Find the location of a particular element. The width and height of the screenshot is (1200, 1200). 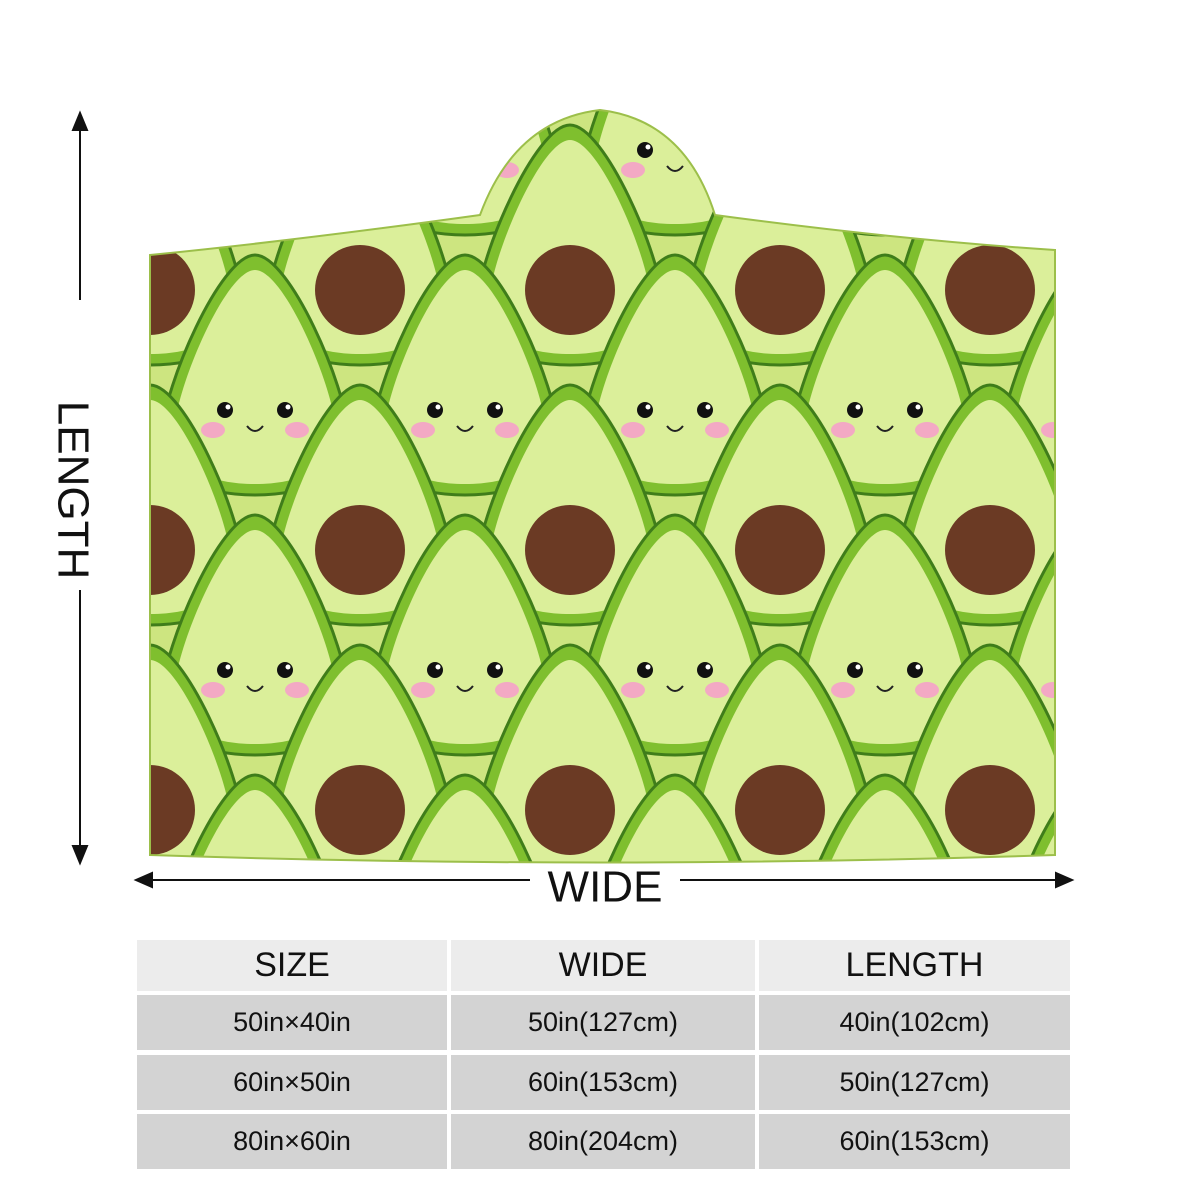

table-header-cell: LENGTH is located at coordinates (914, 965).